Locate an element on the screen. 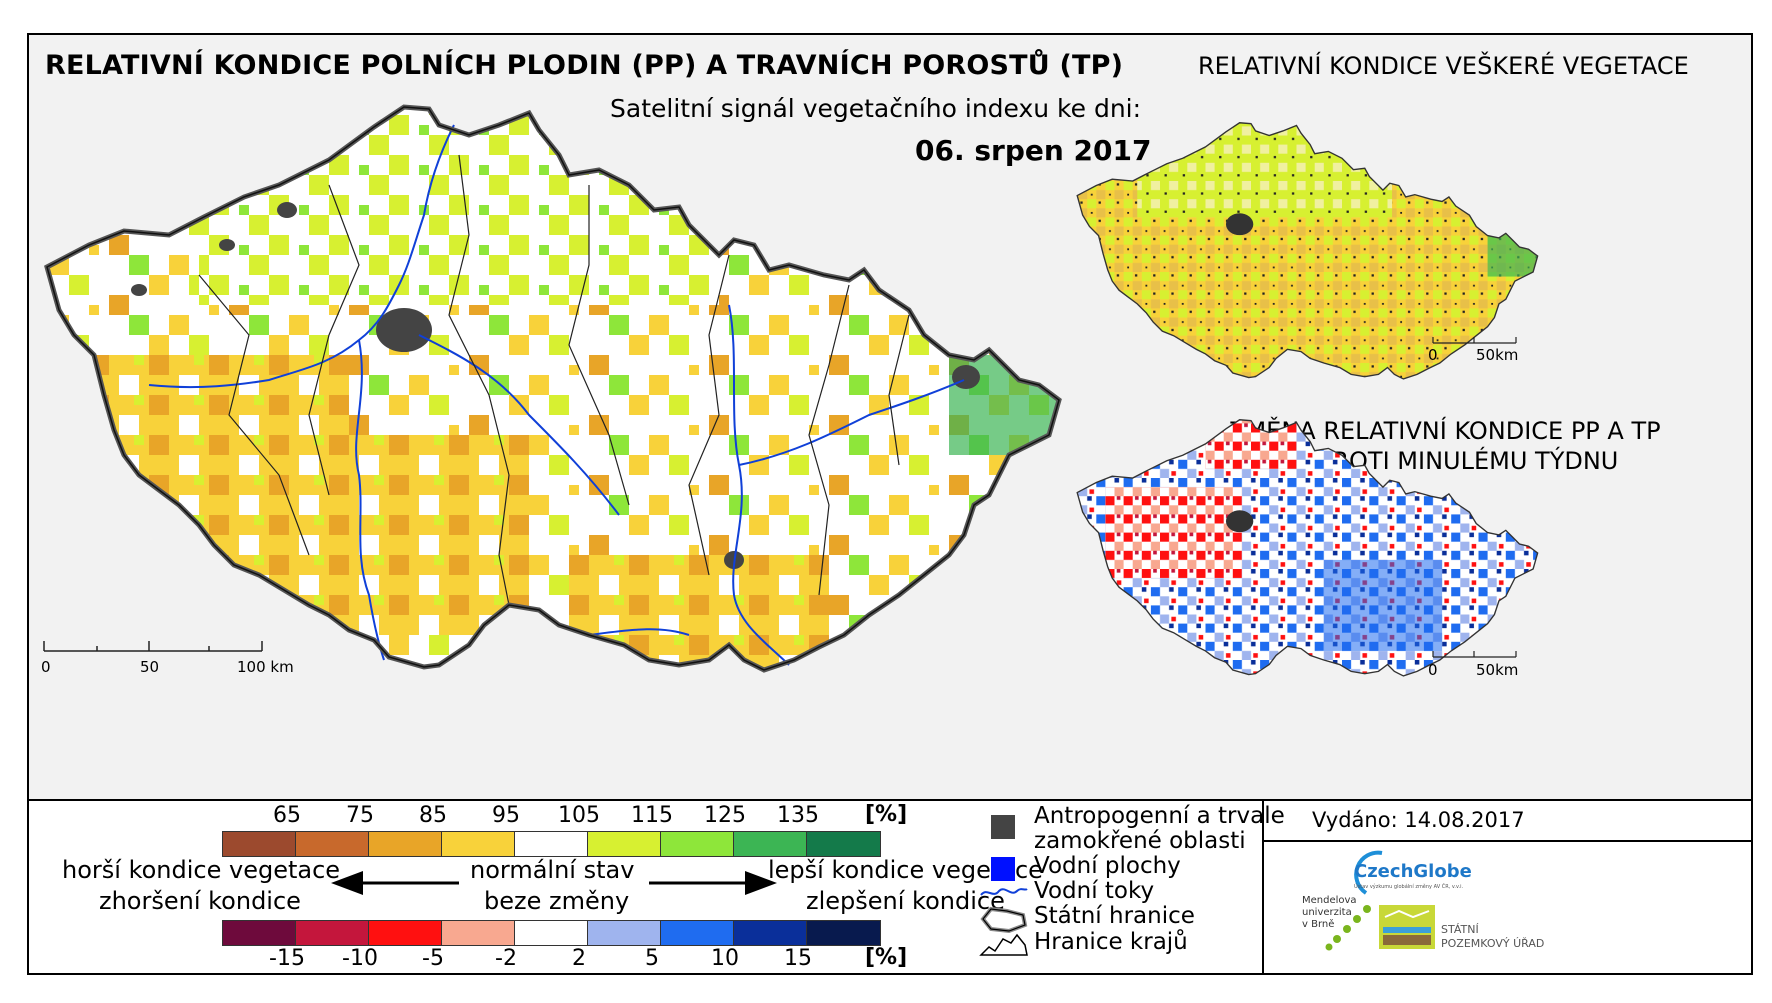  cond-tick-65: 65 is located at coordinates (287, 815).